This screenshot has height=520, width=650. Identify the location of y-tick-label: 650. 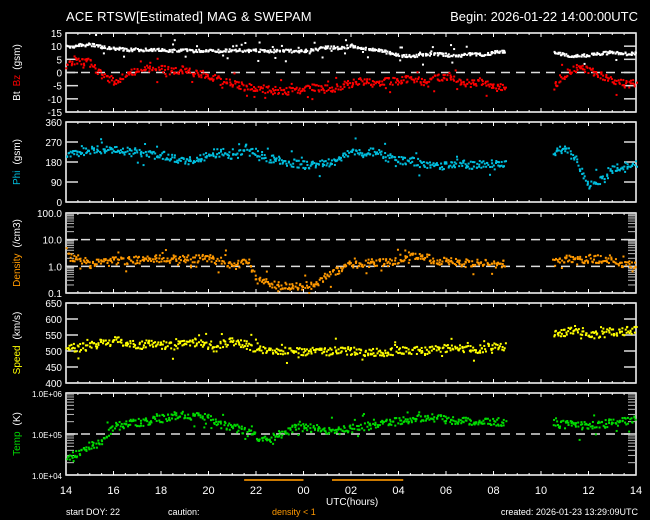
(53, 304).